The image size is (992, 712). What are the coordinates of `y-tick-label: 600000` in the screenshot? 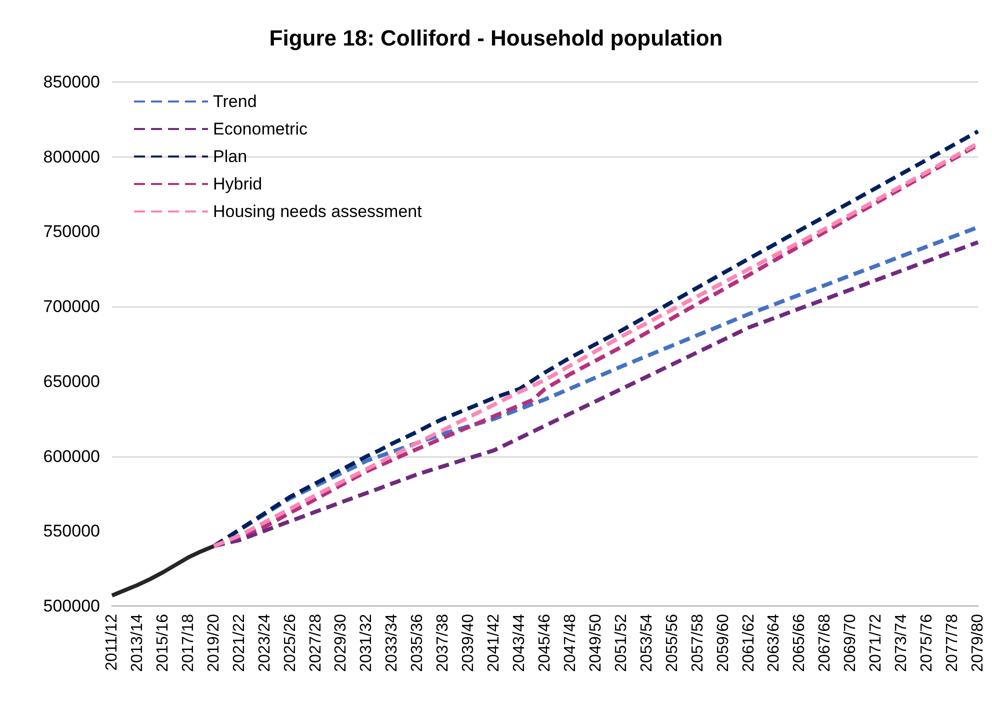 It's located at (71, 456).